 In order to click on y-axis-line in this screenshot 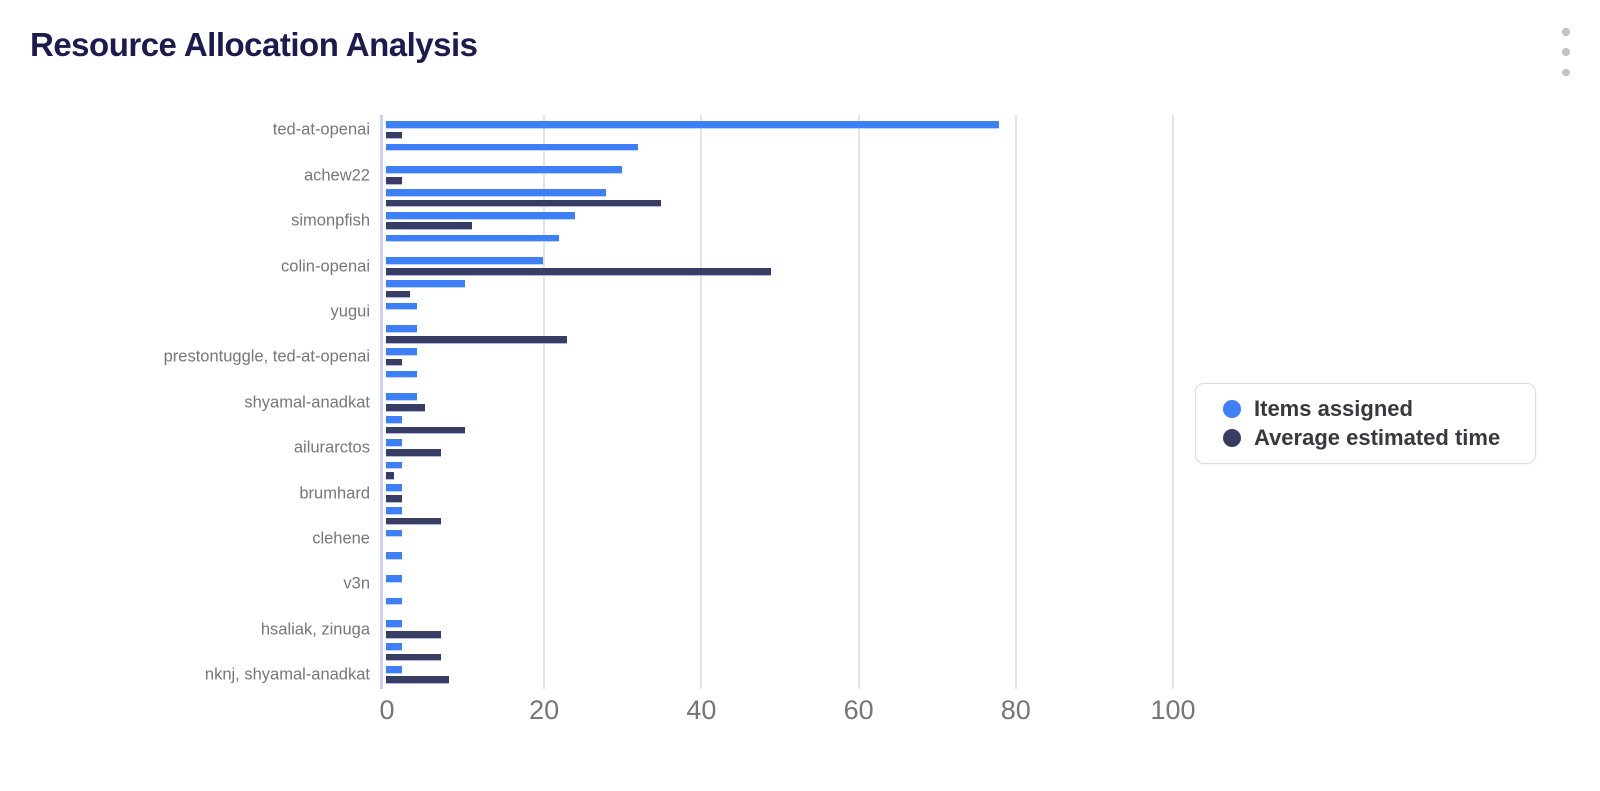, I will do `click(381, 402)`.